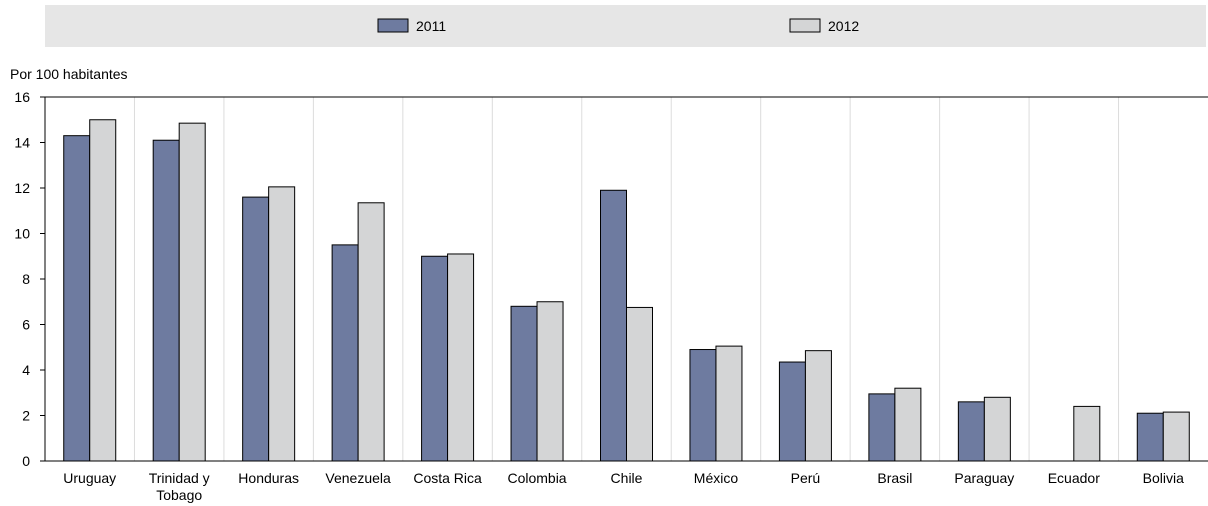 The height and width of the screenshot is (506, 1208). I want to click on x-tick-label: Costa Rica, so click(447, 478).